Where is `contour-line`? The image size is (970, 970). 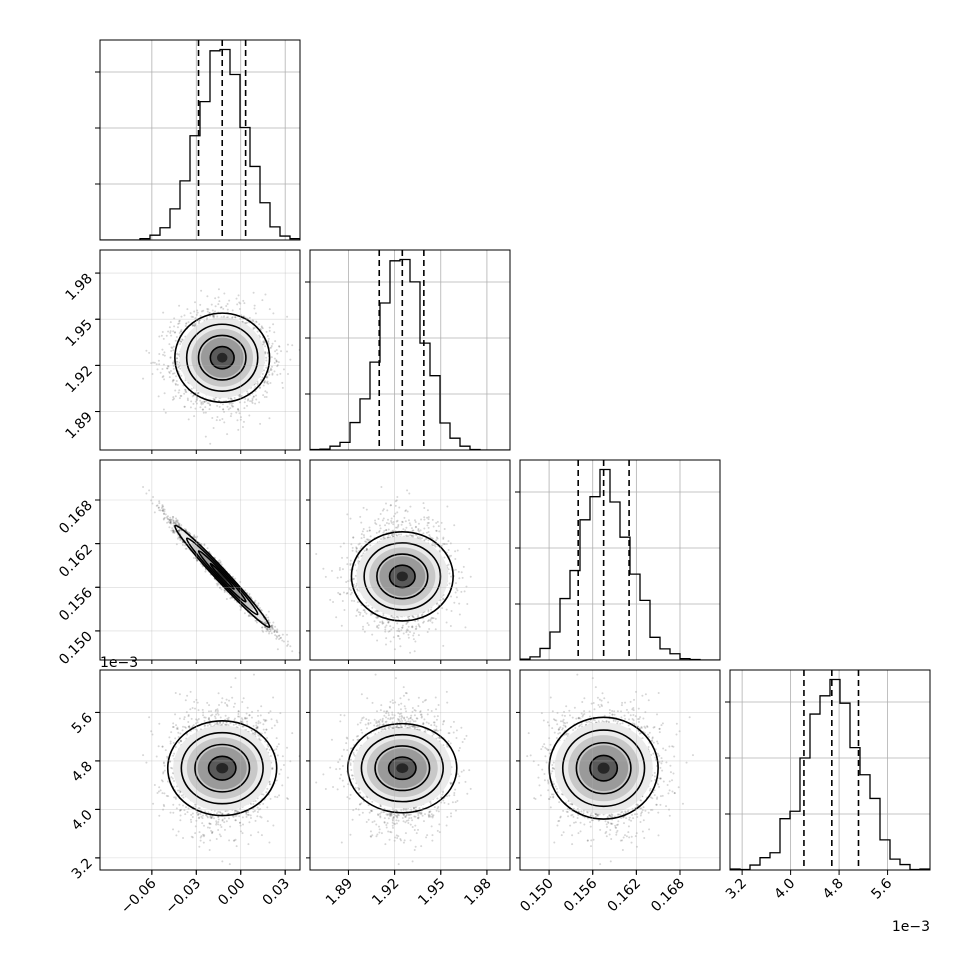
contour-line is located at coordinates (222, 357).